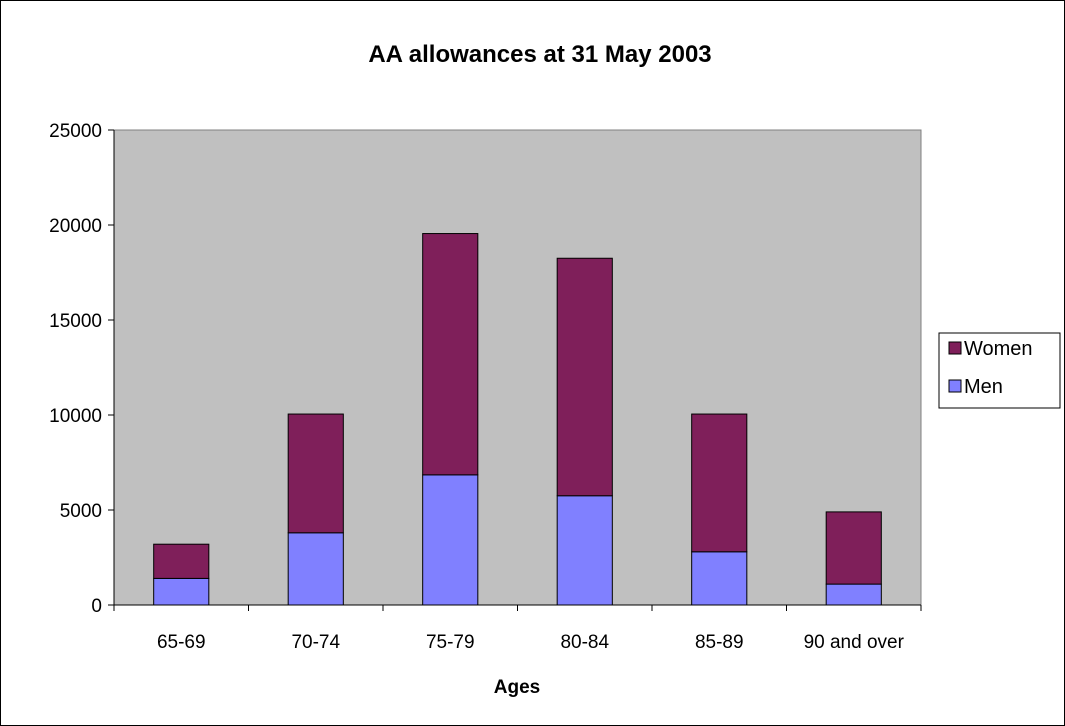  I want to click on y-tick-label: 5000, so click(81, 511).